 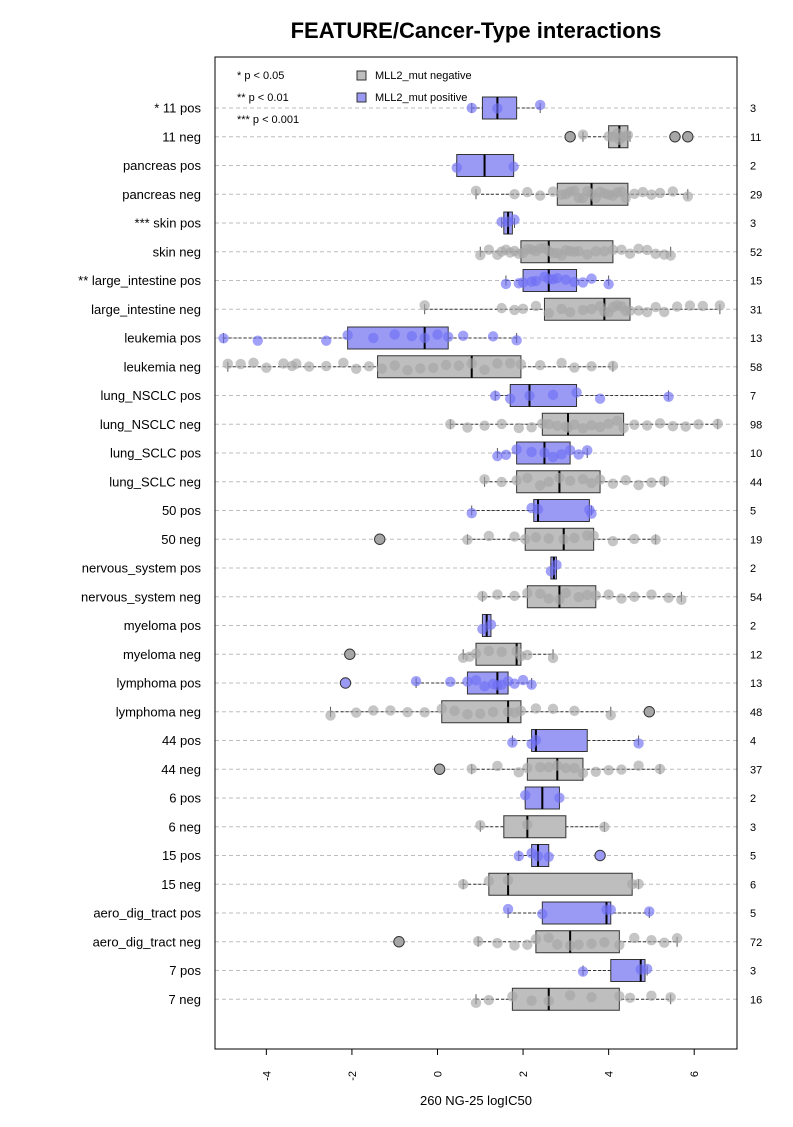 What do you see at coordinates (184, 826) in the screenshot?
I see `row-label: 6 neg` at bounding box center [184, 826].